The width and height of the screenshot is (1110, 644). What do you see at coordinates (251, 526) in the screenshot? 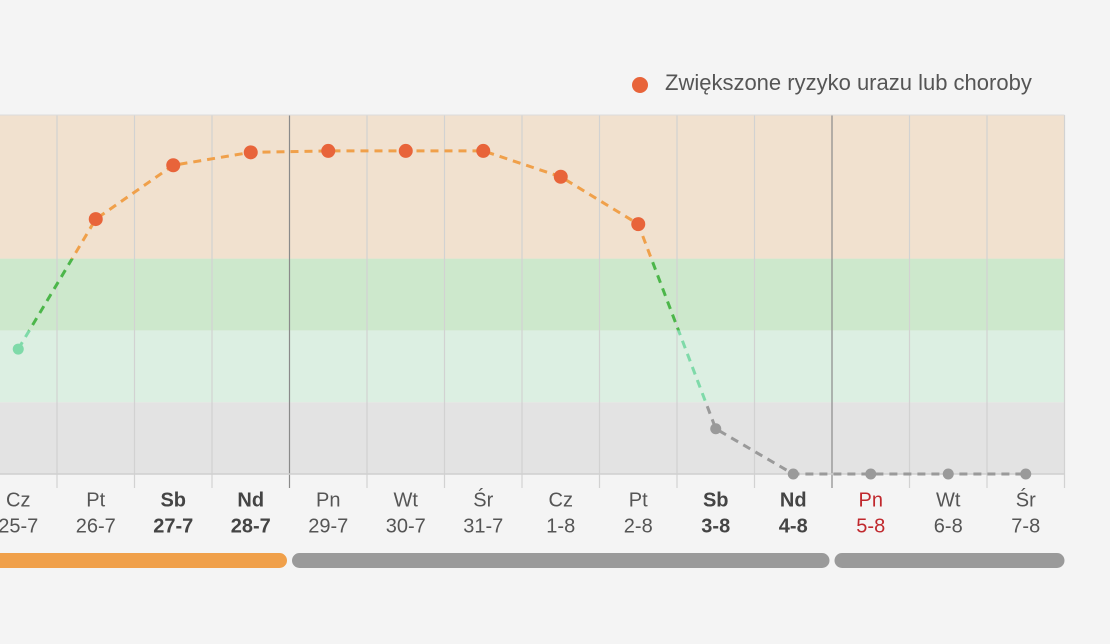
I see `x-tick-label: 28-7` at bounding box center [251, 526].